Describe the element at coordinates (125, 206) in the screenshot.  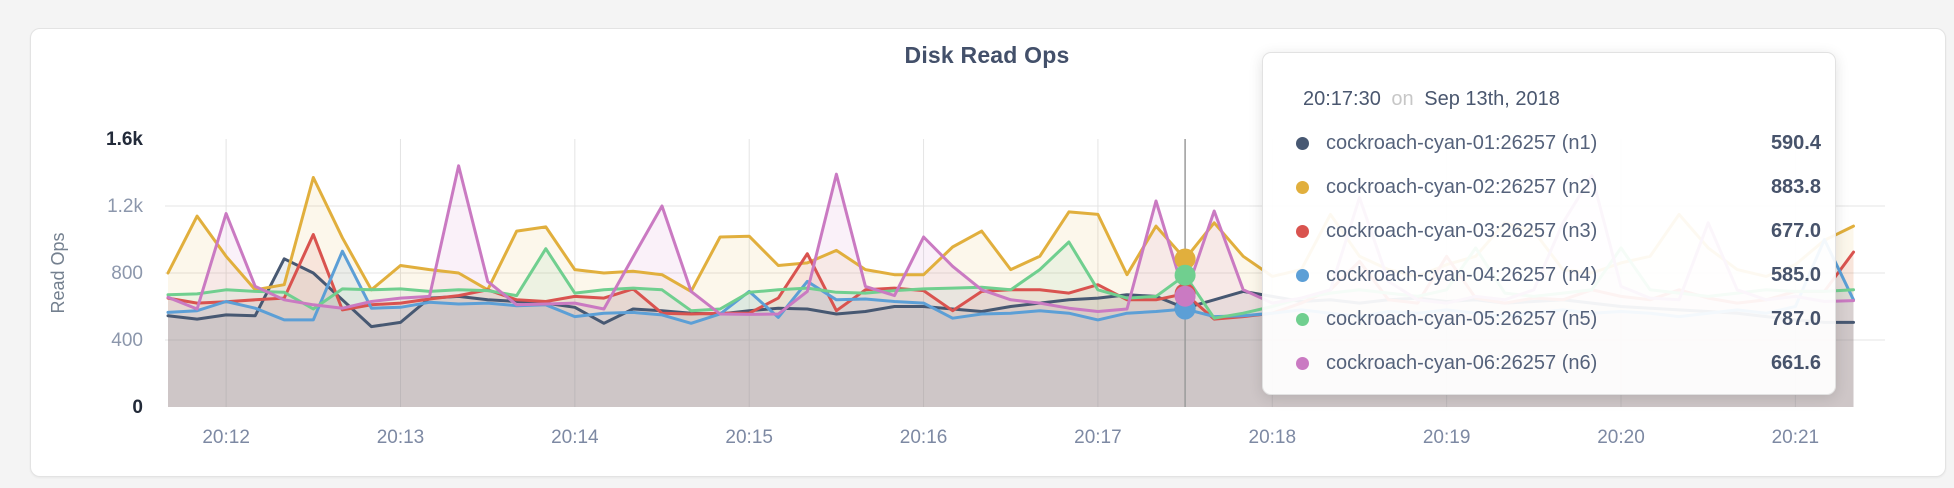
I see `y-tick-label: 1.2k` at that location.